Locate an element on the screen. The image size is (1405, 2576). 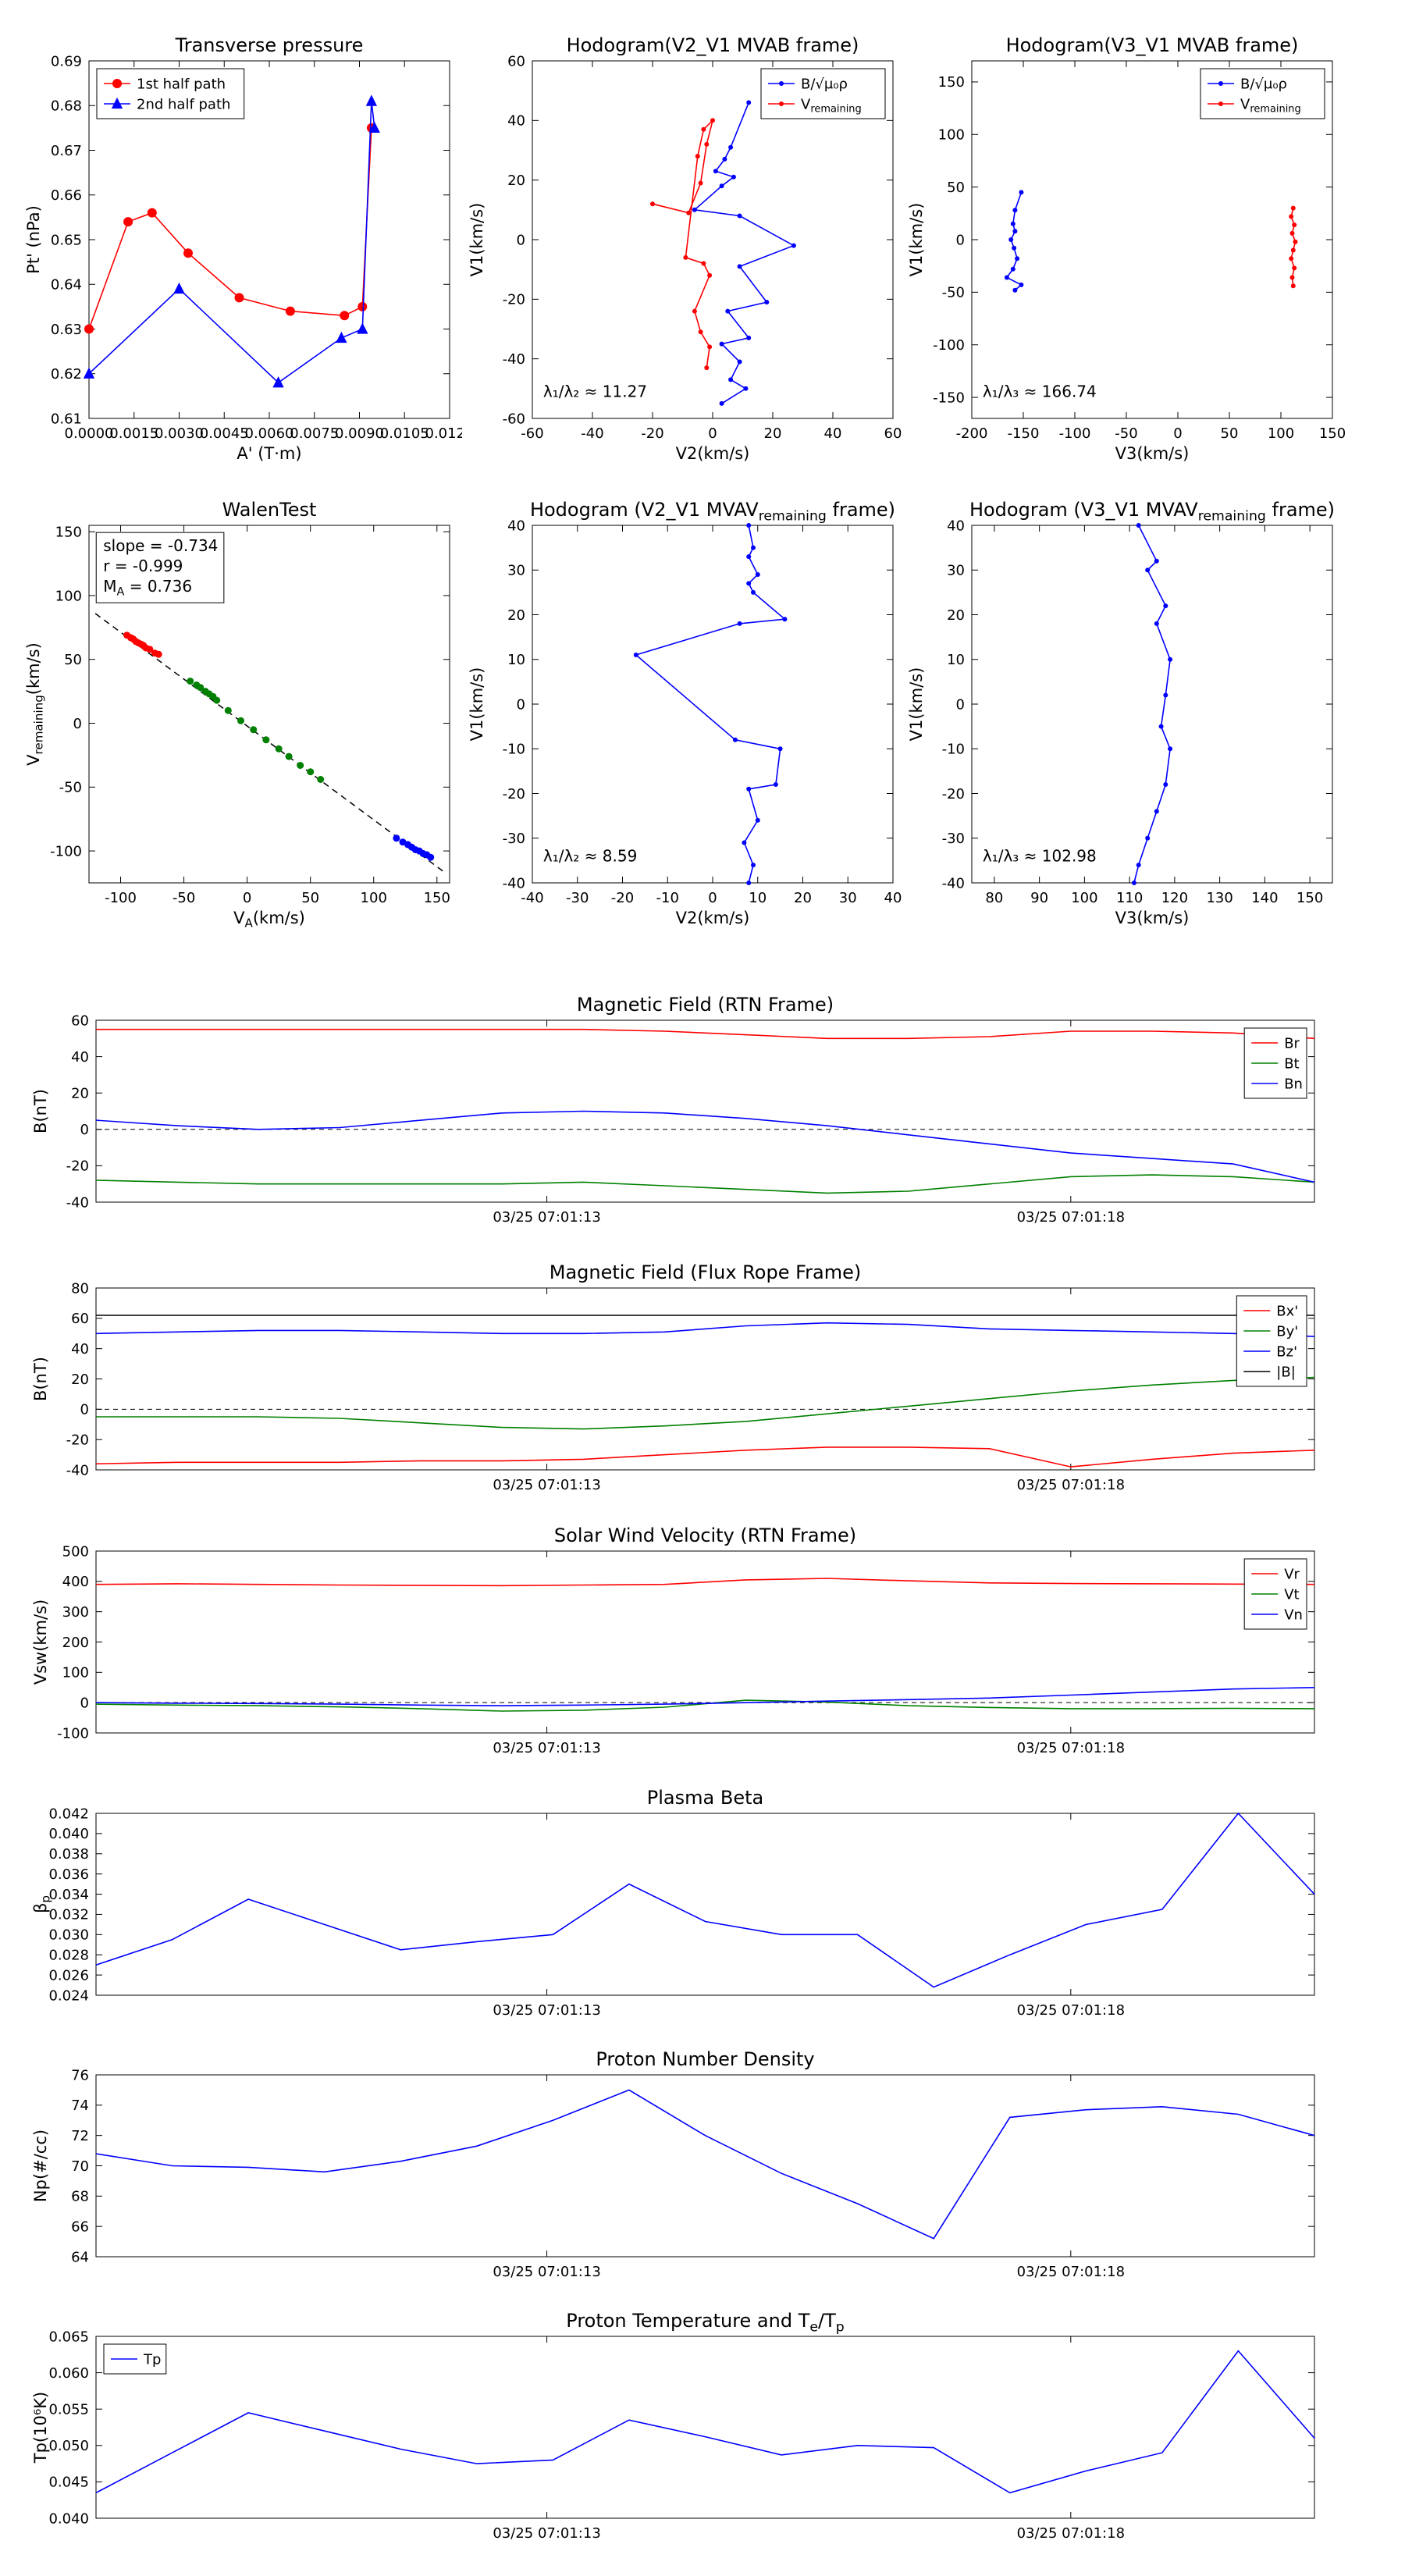
legend-label: B/√μ₀ρ is located at coordinates (1264, 84).